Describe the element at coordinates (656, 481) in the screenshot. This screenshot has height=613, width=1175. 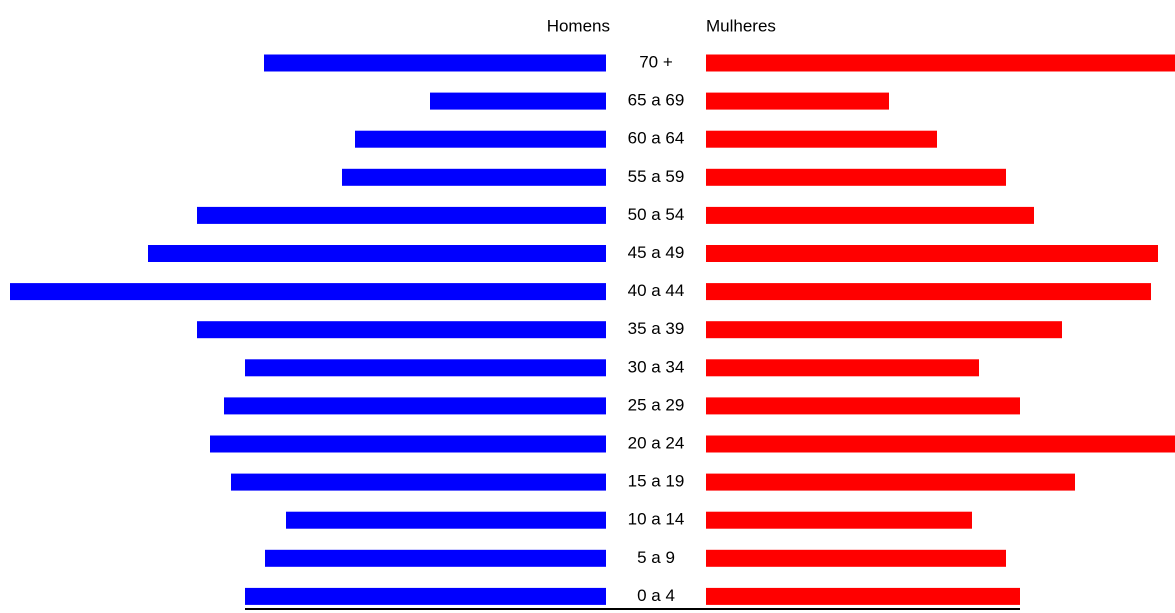
I see `age-label: 15 a 19` at that location.